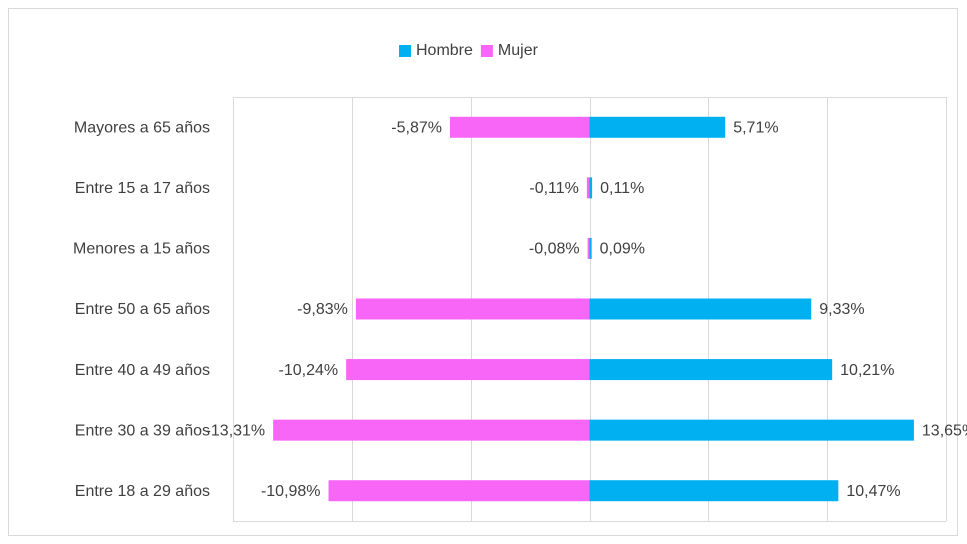  What do you see at coordinates (944, 430) in the screenshot?
I see `data-label: 13,65%` at bounding box center [944, 430].